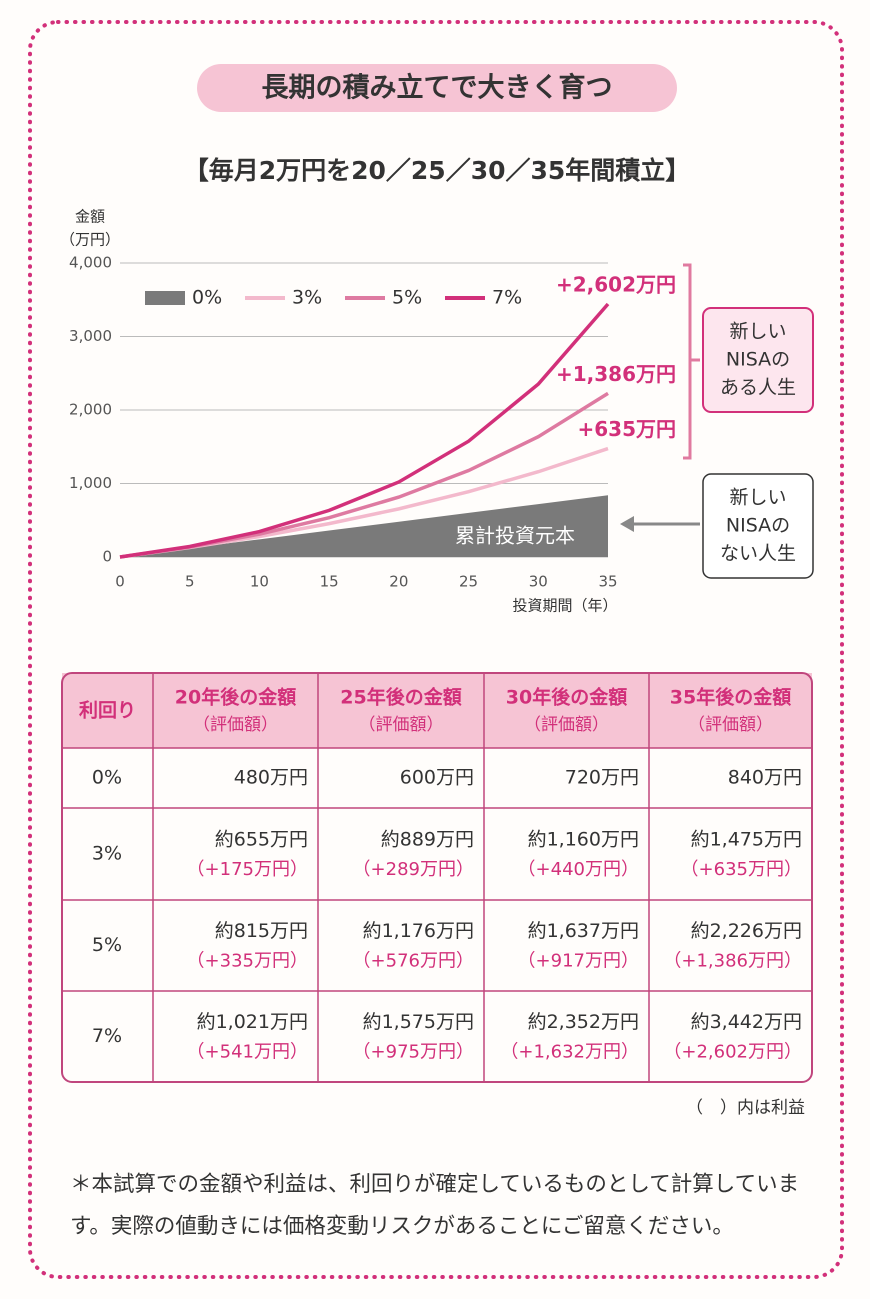 The height and width of the screenshot is (1299, 870). I want to click on profit: （+635万円）, so click(741, 869).